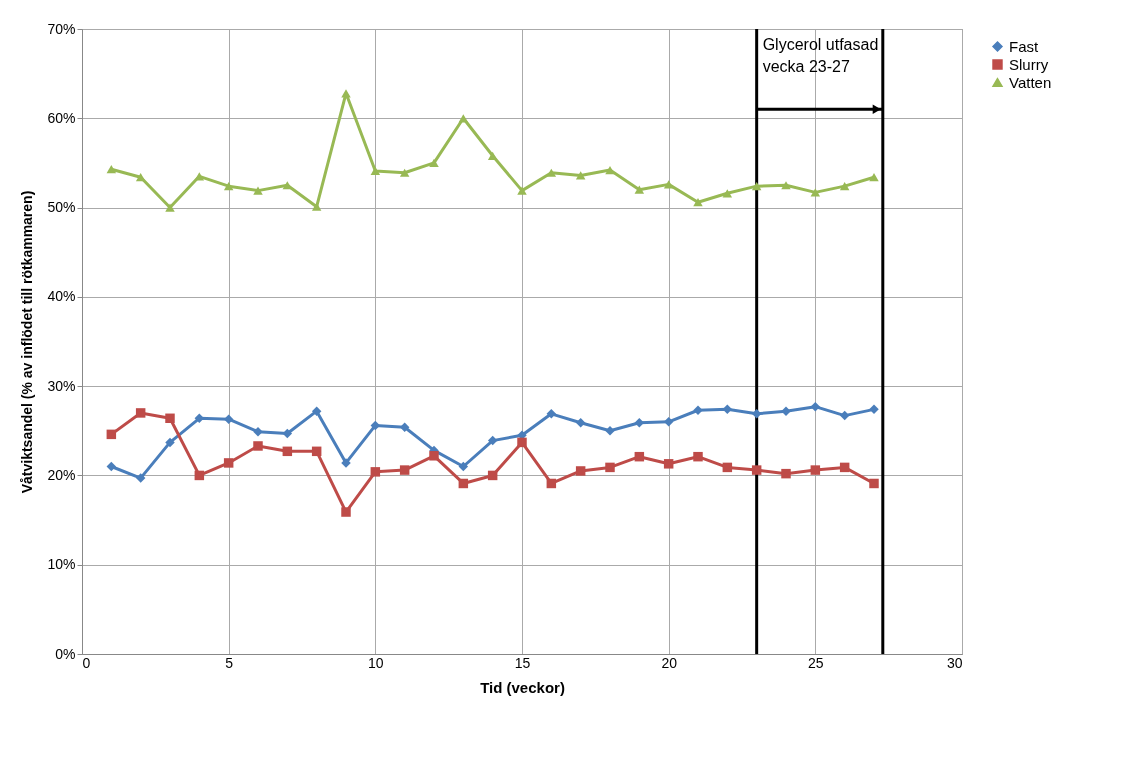 The image size is (1134, 764). Describe the element at coordinates (1024, 46) in the screenshot. I see `legend-label: Fast` at that location.